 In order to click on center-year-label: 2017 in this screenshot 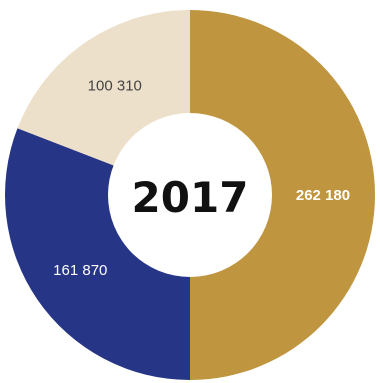, I will do `click(190, 197)`.